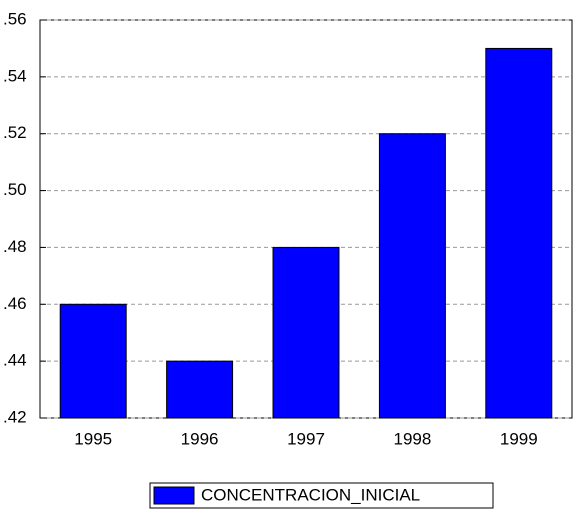 The image size is (574, 509). Describe the element at coordinates (15, 132) in the screenshot. I see `y-tick-label: .52` at that location.